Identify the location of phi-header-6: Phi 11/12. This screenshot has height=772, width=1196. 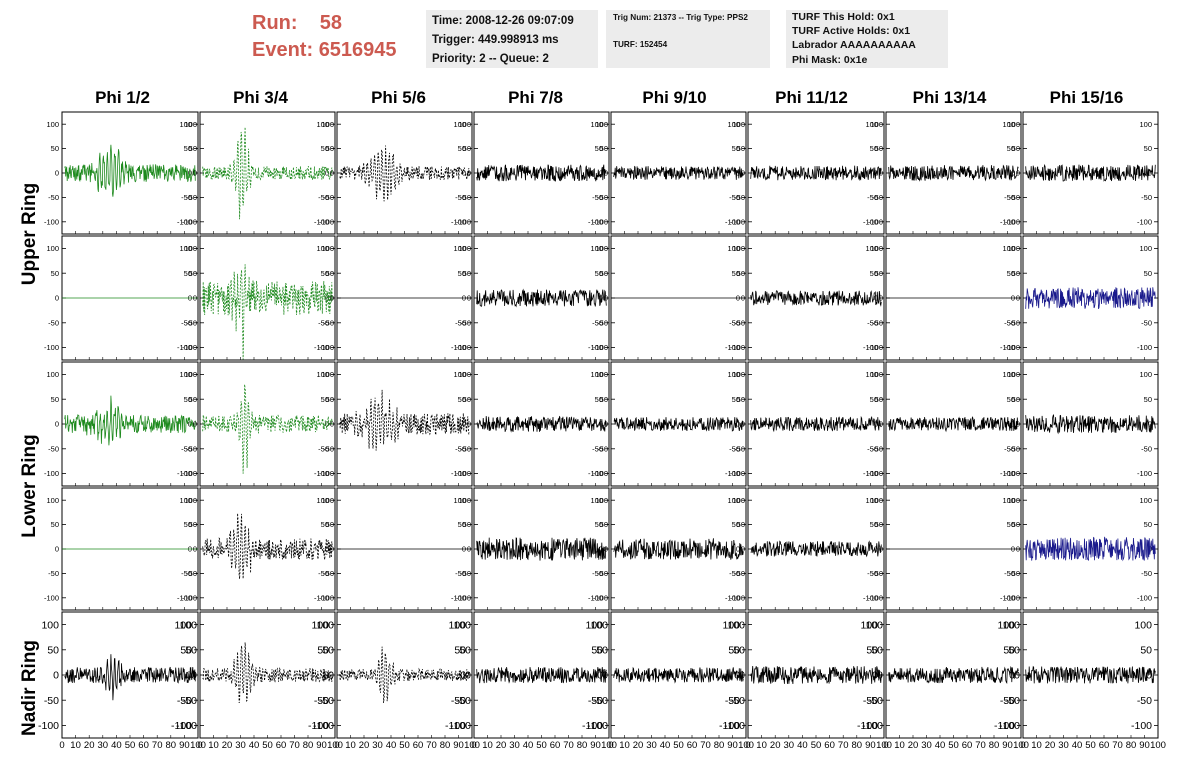
(811, 97).